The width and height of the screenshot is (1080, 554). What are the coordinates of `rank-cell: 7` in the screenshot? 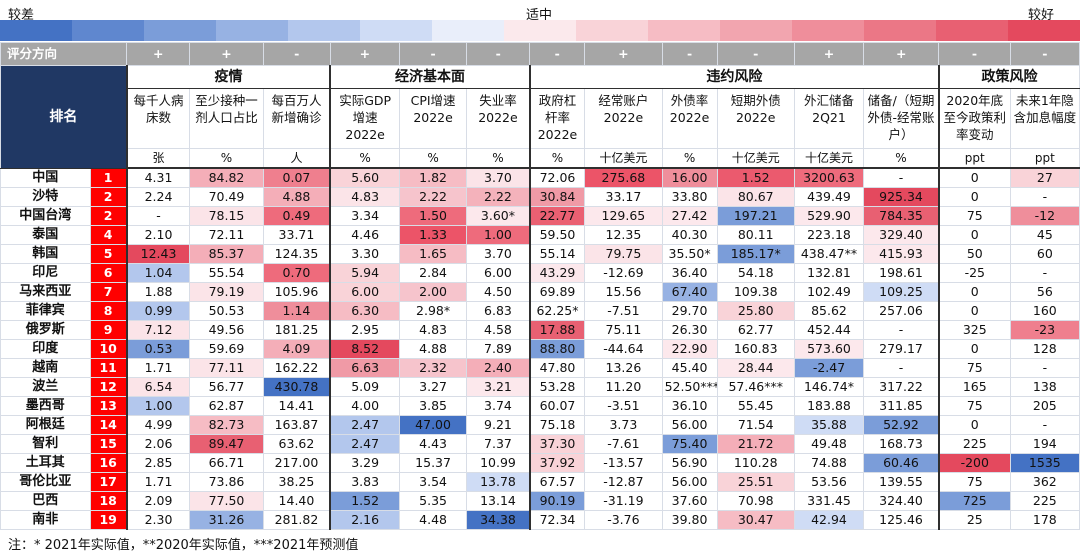 It's located at (108, 292).